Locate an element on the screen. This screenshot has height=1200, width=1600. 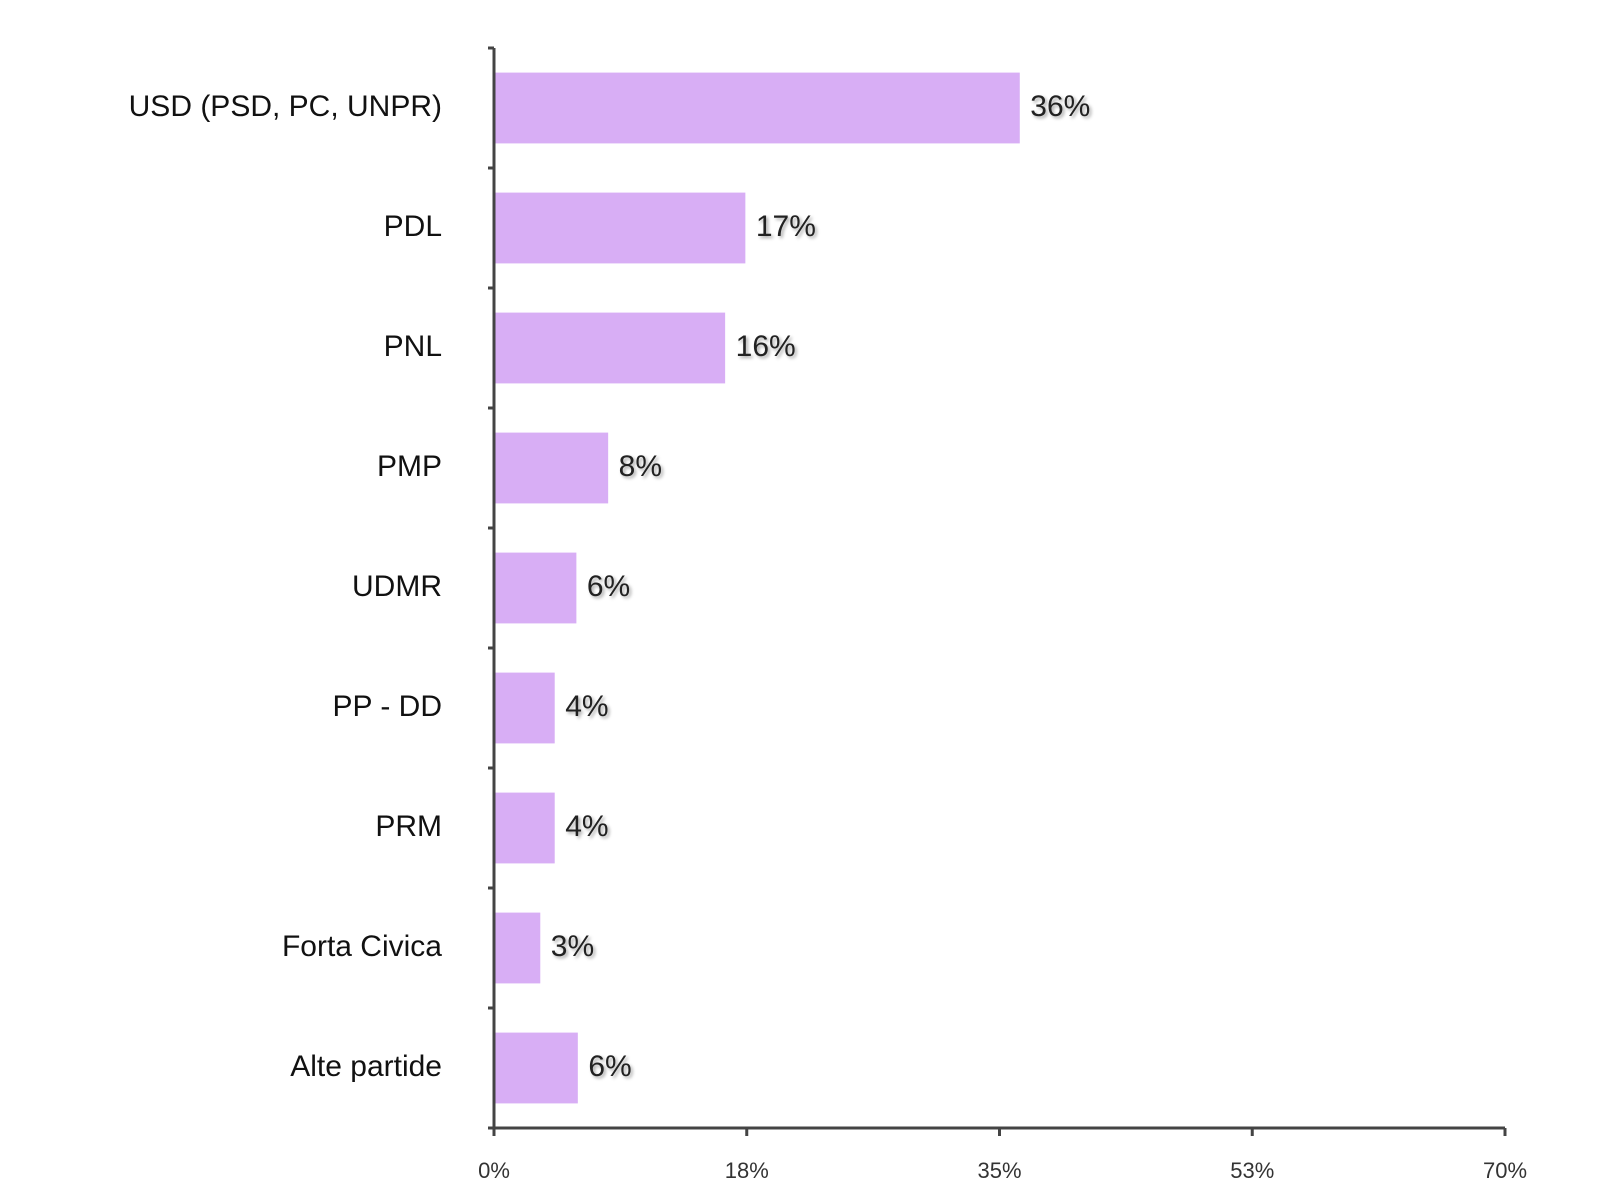
x-tick-label: 18% is located at coordinates (747, 1170).